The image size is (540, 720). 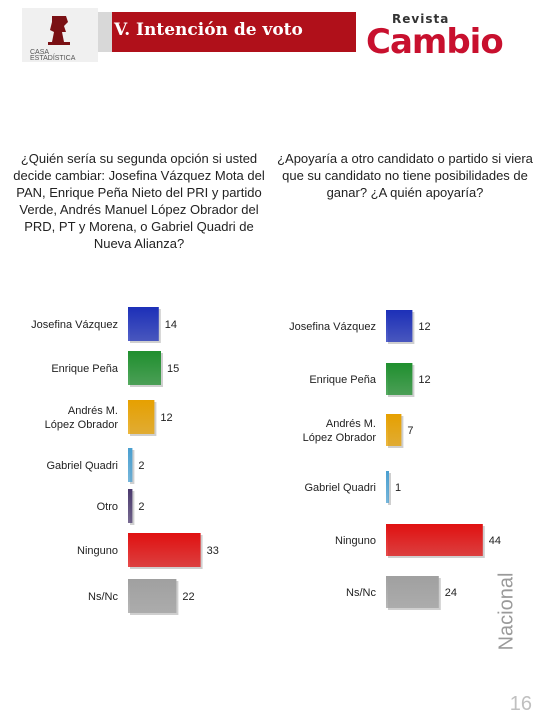 What do you see at coordinates (340, 438) in the screenshot?
I see `category-label-1-2: López Obrador` at bounding box center [340, 438].